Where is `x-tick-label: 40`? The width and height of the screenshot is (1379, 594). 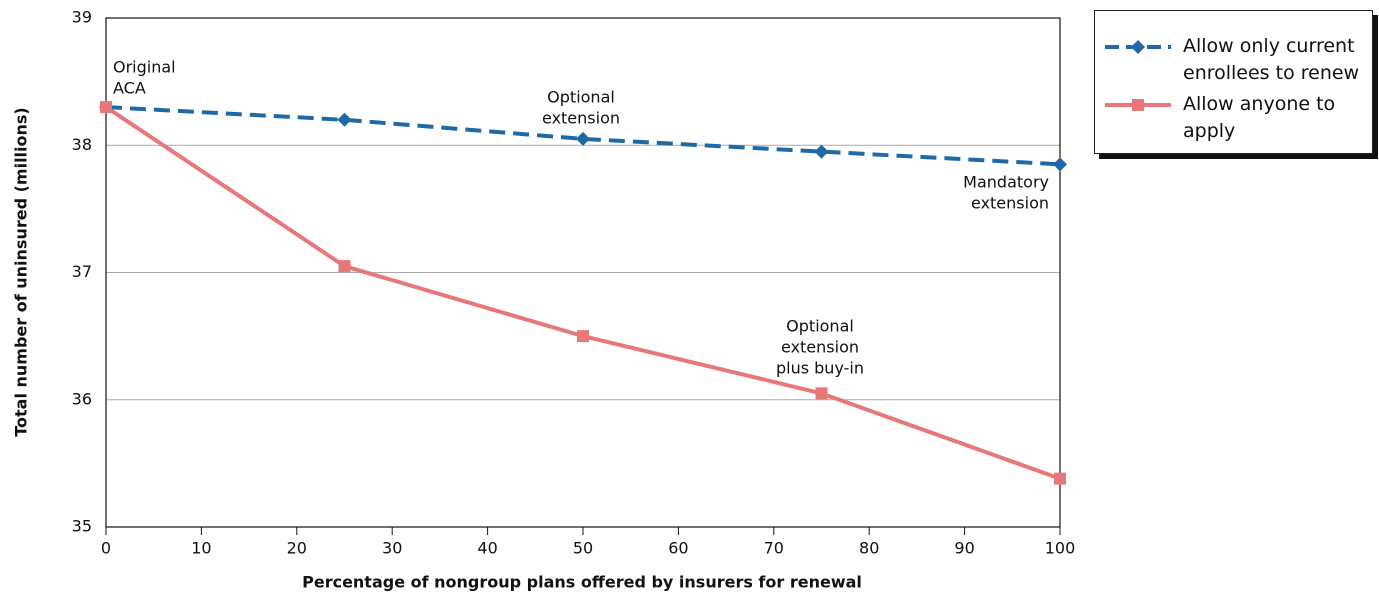 x-tick-label: 40 is located at coordinates (487, 548).